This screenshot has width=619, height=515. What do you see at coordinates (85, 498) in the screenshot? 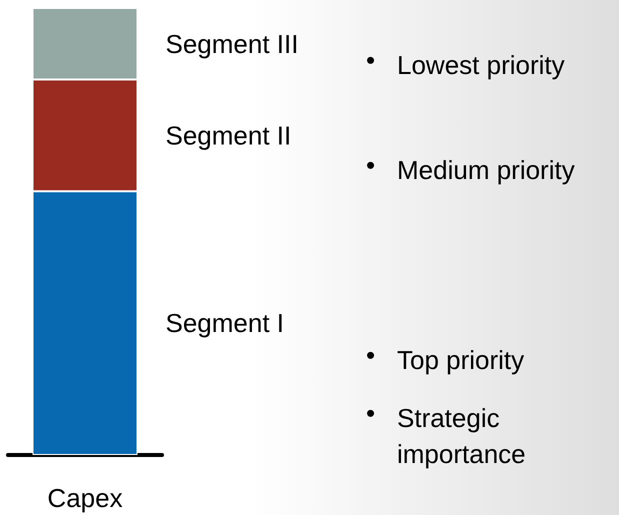
I see `x-tick-label: Capex` at bounding box center [85, 498].